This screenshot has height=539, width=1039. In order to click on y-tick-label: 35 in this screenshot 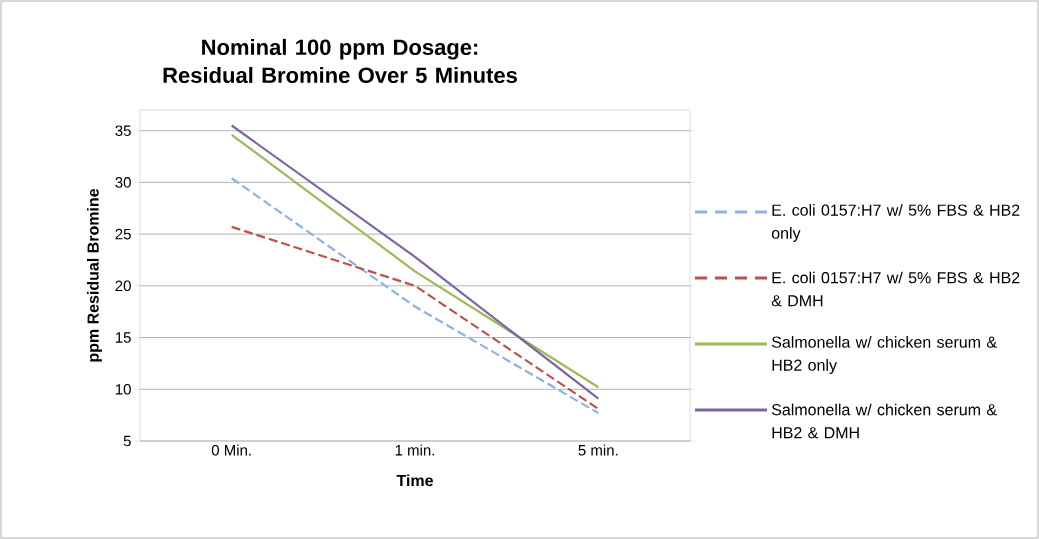, I will do `click(123, 130)`.